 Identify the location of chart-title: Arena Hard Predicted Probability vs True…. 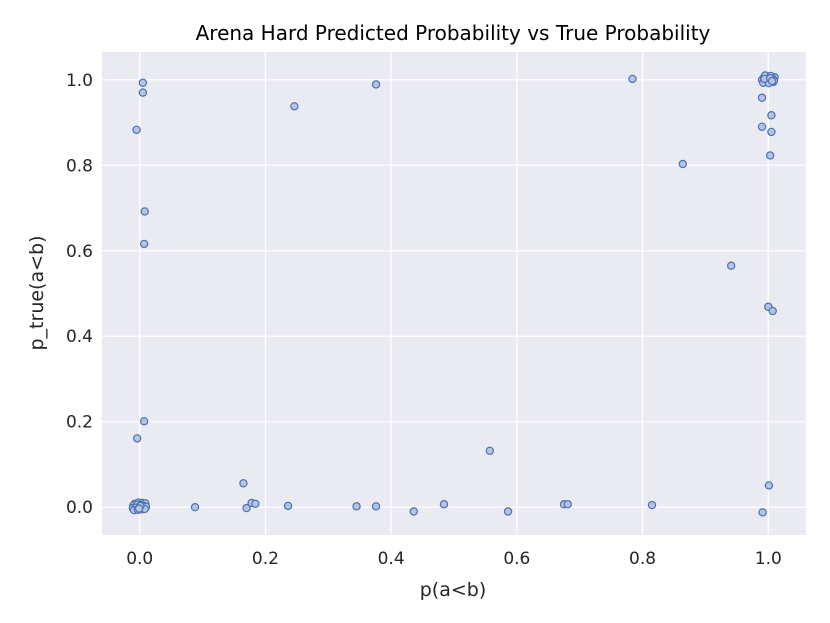
(453, 33).